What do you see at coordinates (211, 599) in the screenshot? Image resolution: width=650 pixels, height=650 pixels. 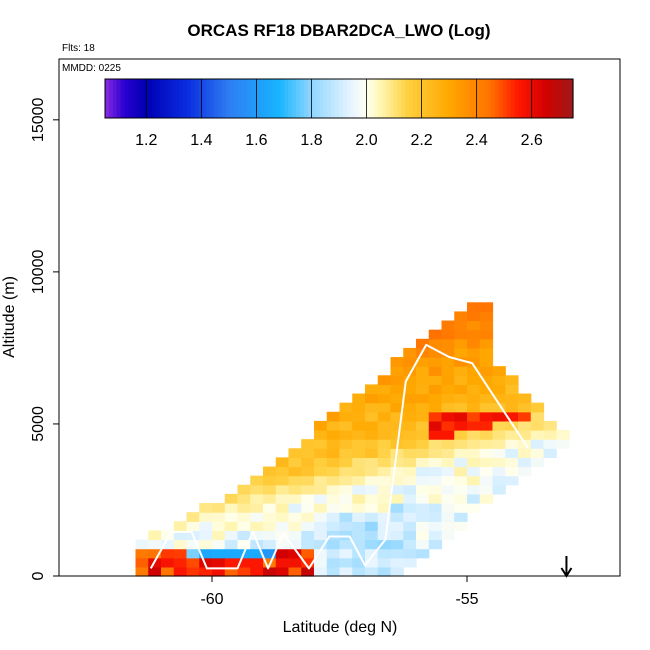 I see `x-tick-label: -60` at bounding box center [211, 599].